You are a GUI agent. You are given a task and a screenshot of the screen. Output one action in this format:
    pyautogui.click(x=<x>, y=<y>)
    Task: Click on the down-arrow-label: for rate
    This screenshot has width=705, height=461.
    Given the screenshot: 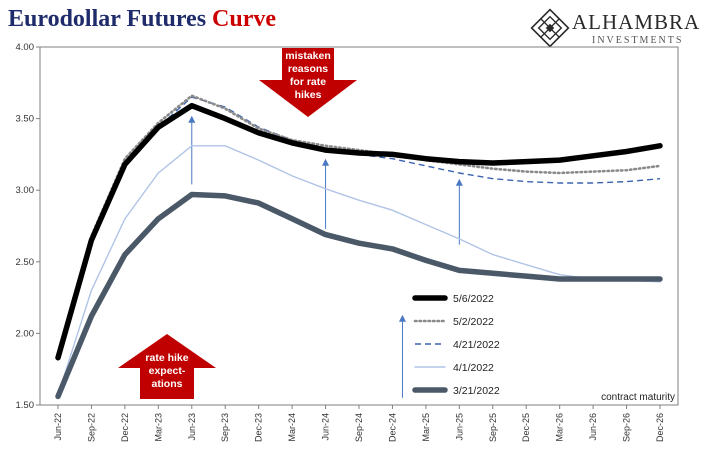 What is the action you would take?
    pyautogui.click(x=308, y=82)
    